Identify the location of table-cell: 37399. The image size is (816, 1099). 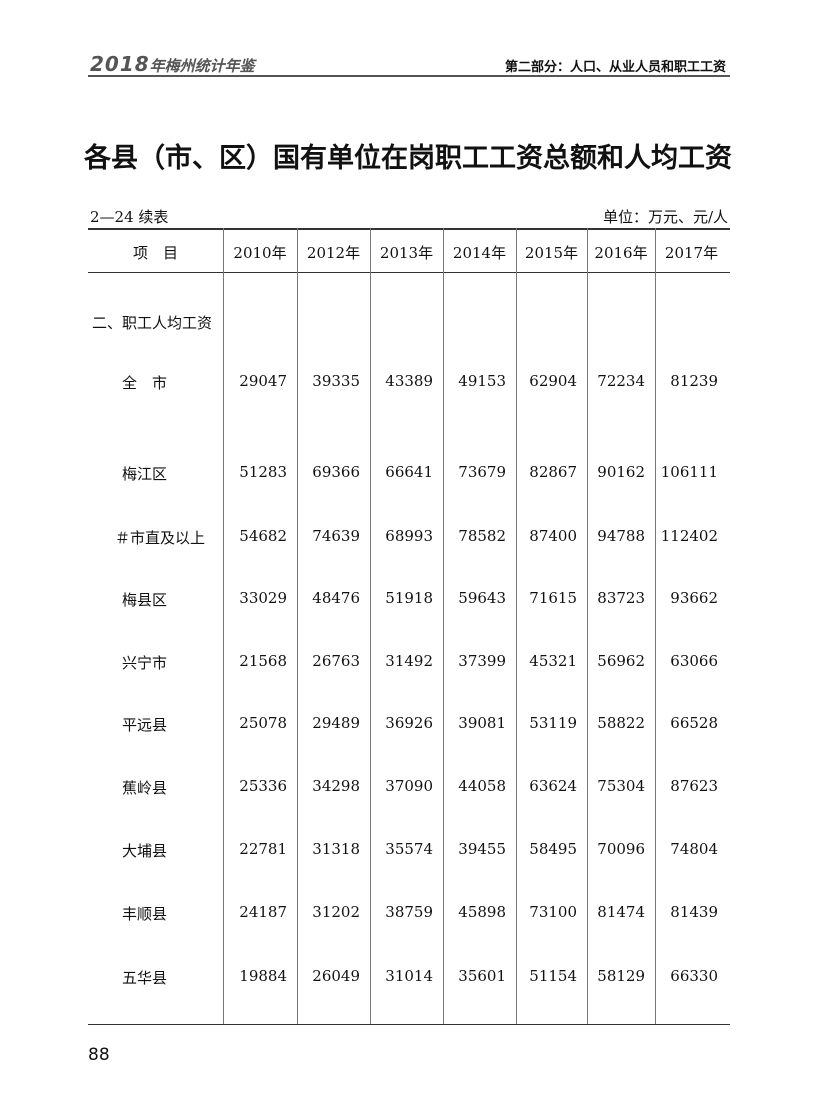
(482, 661).